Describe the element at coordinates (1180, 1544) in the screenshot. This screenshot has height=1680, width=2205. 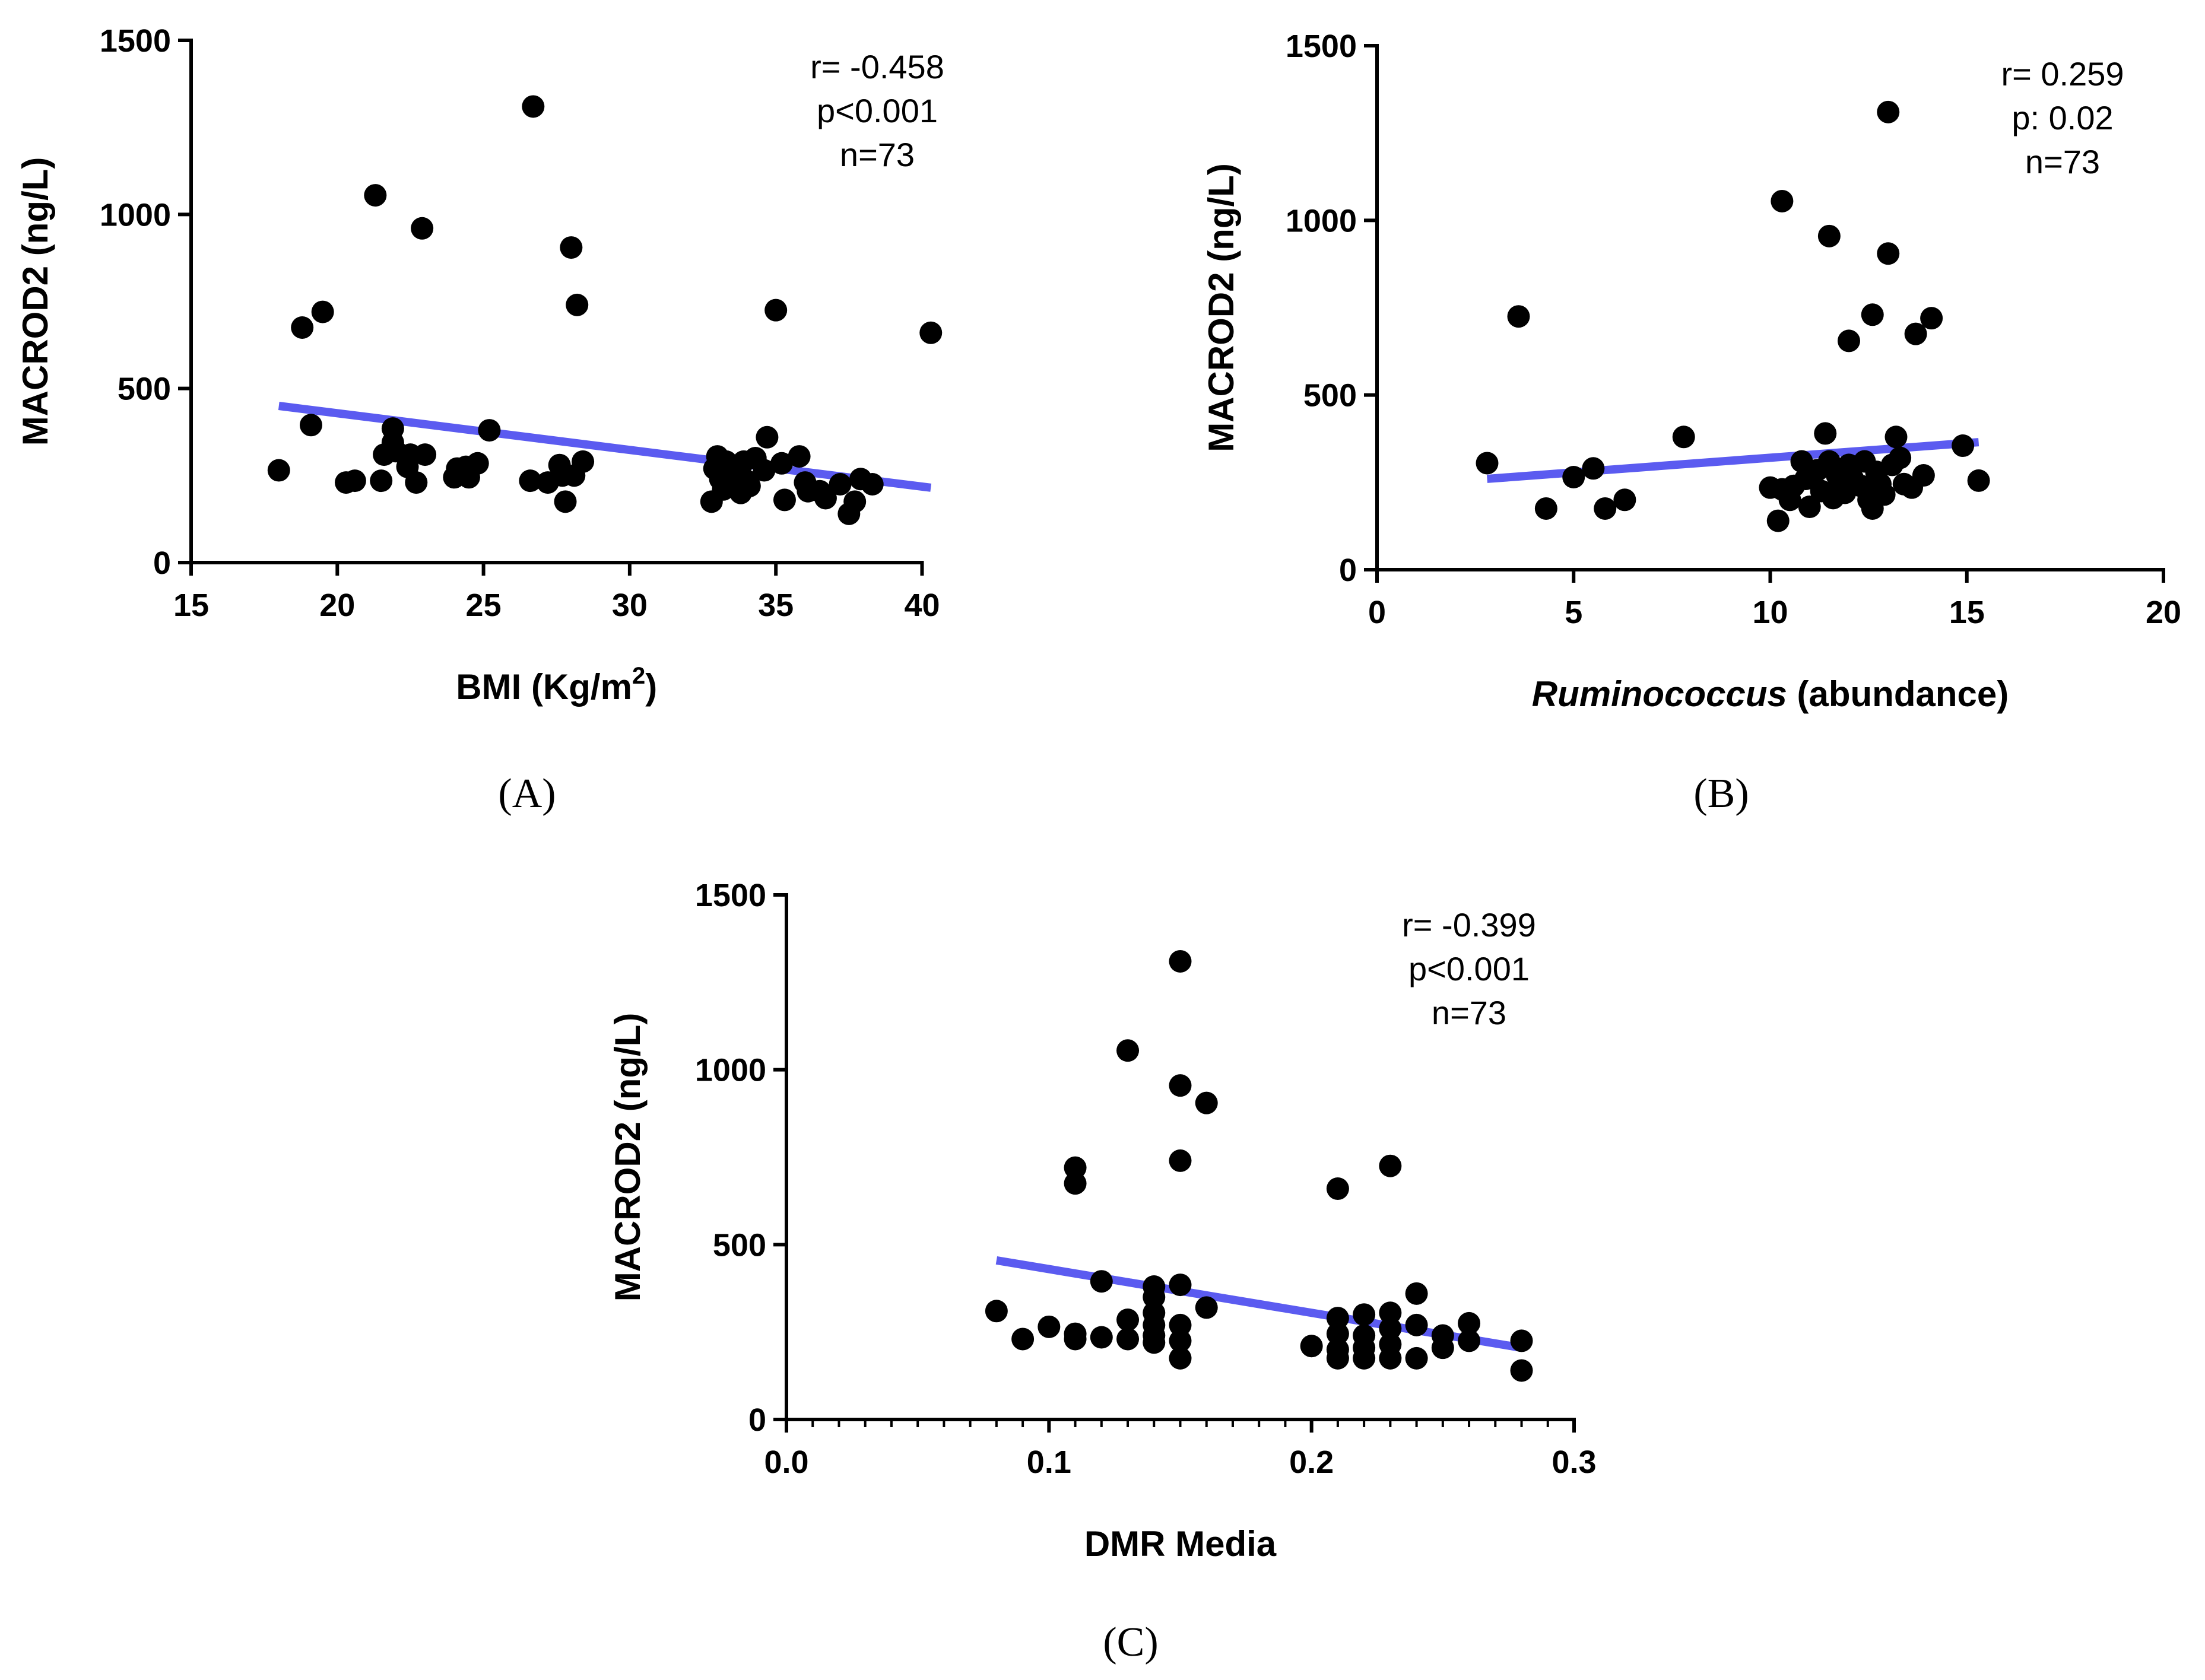
I see `x-axis-title-text: DMR Media` at that location.